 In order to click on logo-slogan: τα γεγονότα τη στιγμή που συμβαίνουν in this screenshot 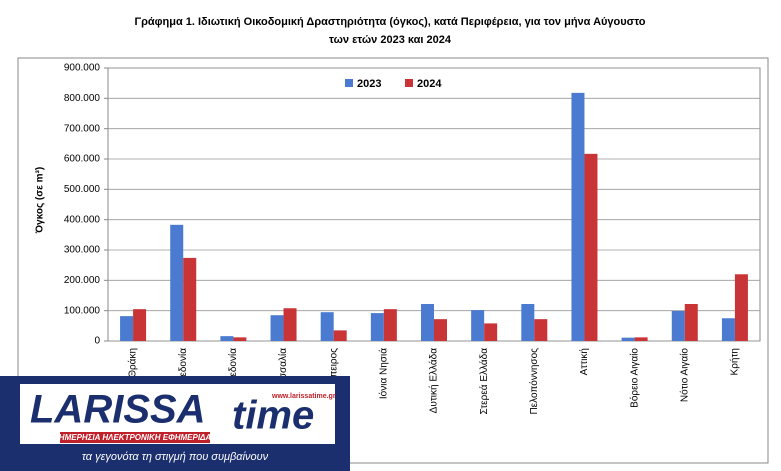, I will do `click(175, 457)`.